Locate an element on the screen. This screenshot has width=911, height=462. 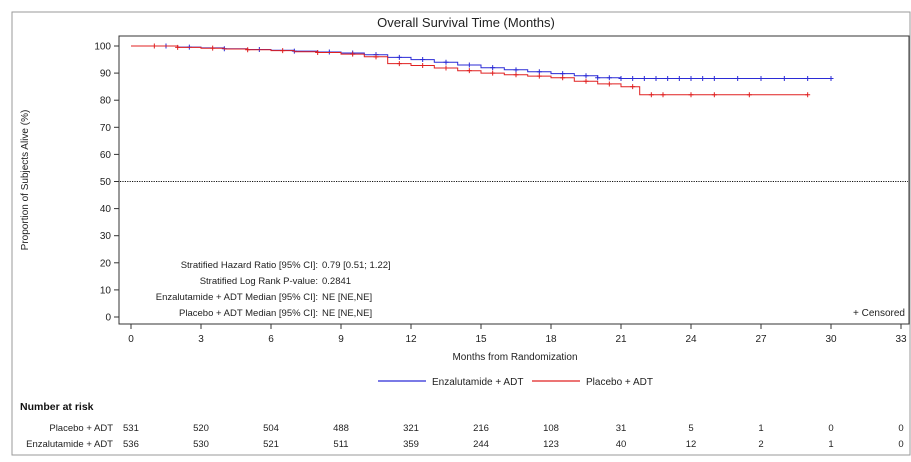
risk-cell: 521 is located at coordinates (271, 444).